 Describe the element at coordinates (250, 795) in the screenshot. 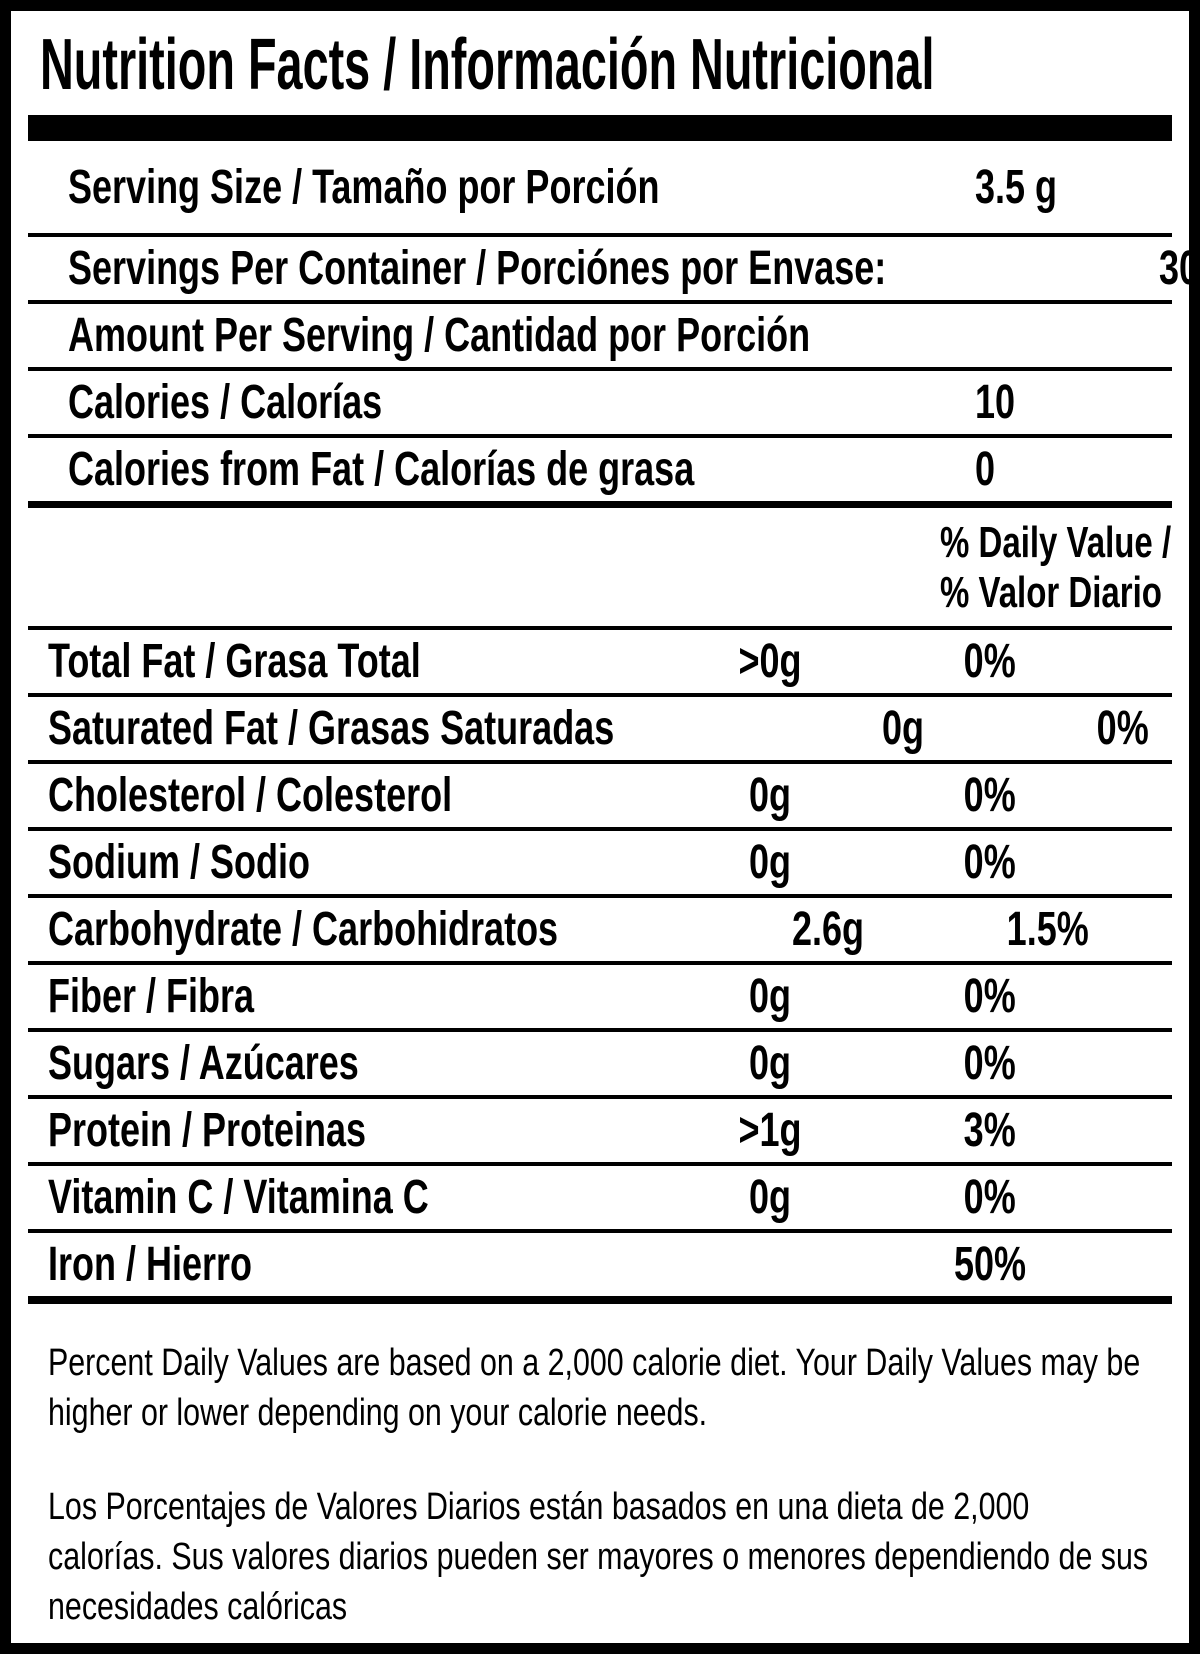

I see `row-label-text: Cholesterol / Colesterol` at that location.